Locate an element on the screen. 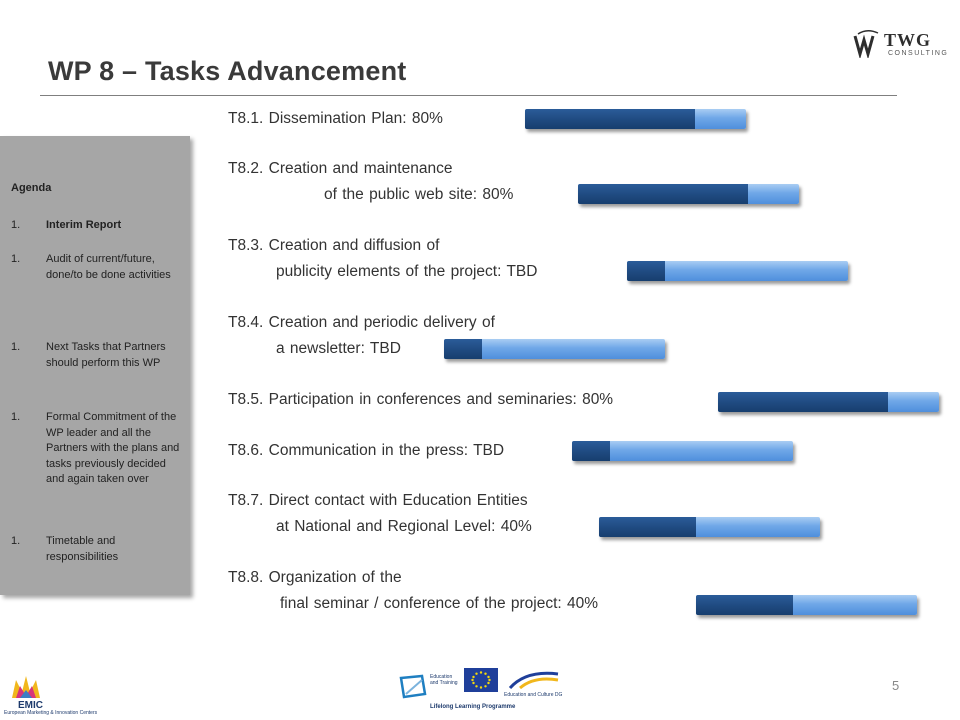 Image resolution: width=960 pixels, height=720 pixels. task-line: of the public web site: 80% is located at coordinates (419, 194).